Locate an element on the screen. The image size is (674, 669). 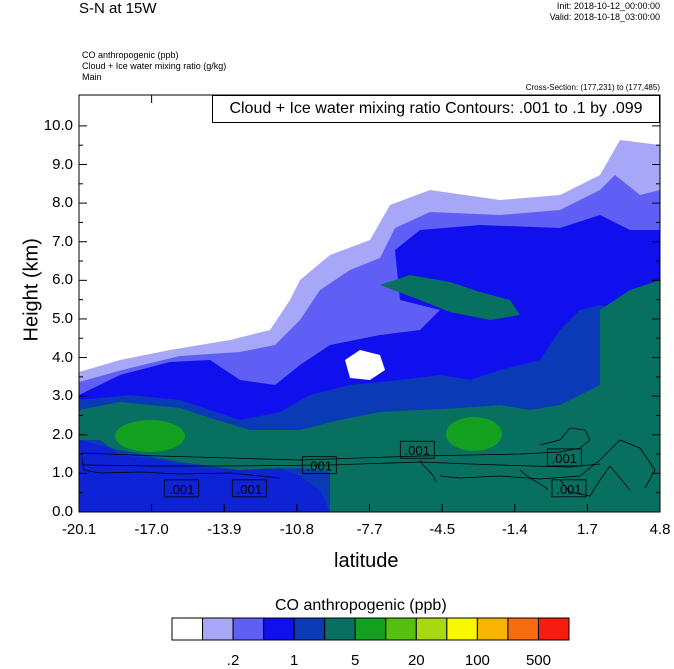
contour-label-5: .001 is located at coordinates (564, 458).